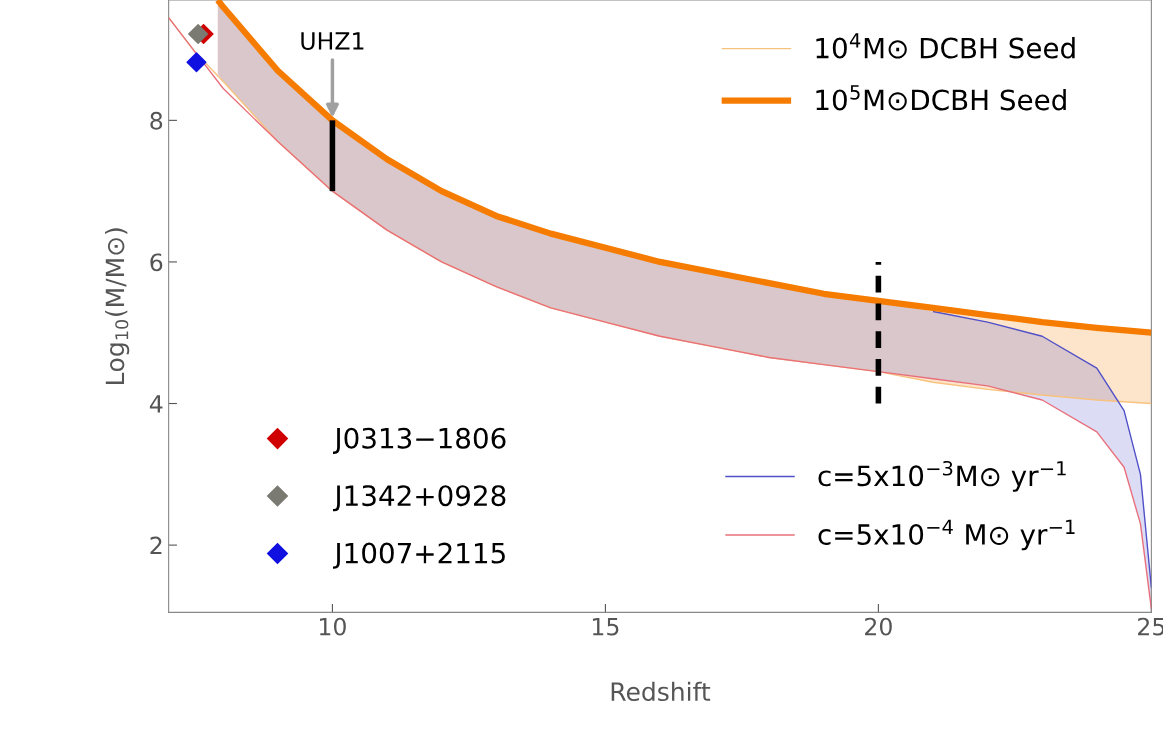 The image size is (1163, 729). What do you see at coordinates (419, 555) in the screenshot?
I see `legend-label: J1007+2115` at bounding box center [419, 555].